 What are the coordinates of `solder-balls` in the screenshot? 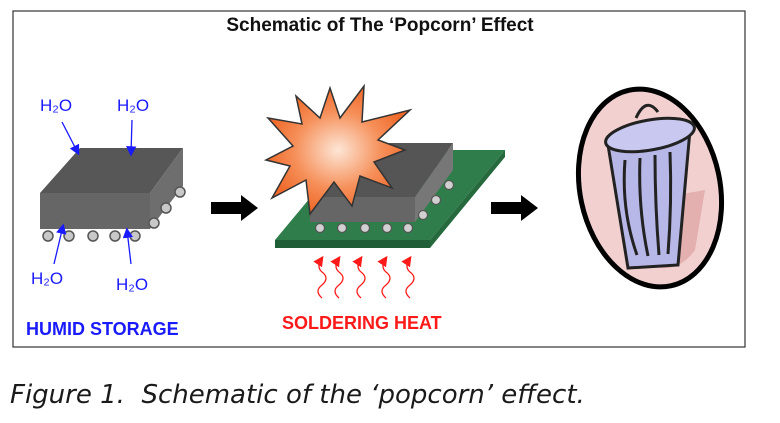 It's located at (114, 214).